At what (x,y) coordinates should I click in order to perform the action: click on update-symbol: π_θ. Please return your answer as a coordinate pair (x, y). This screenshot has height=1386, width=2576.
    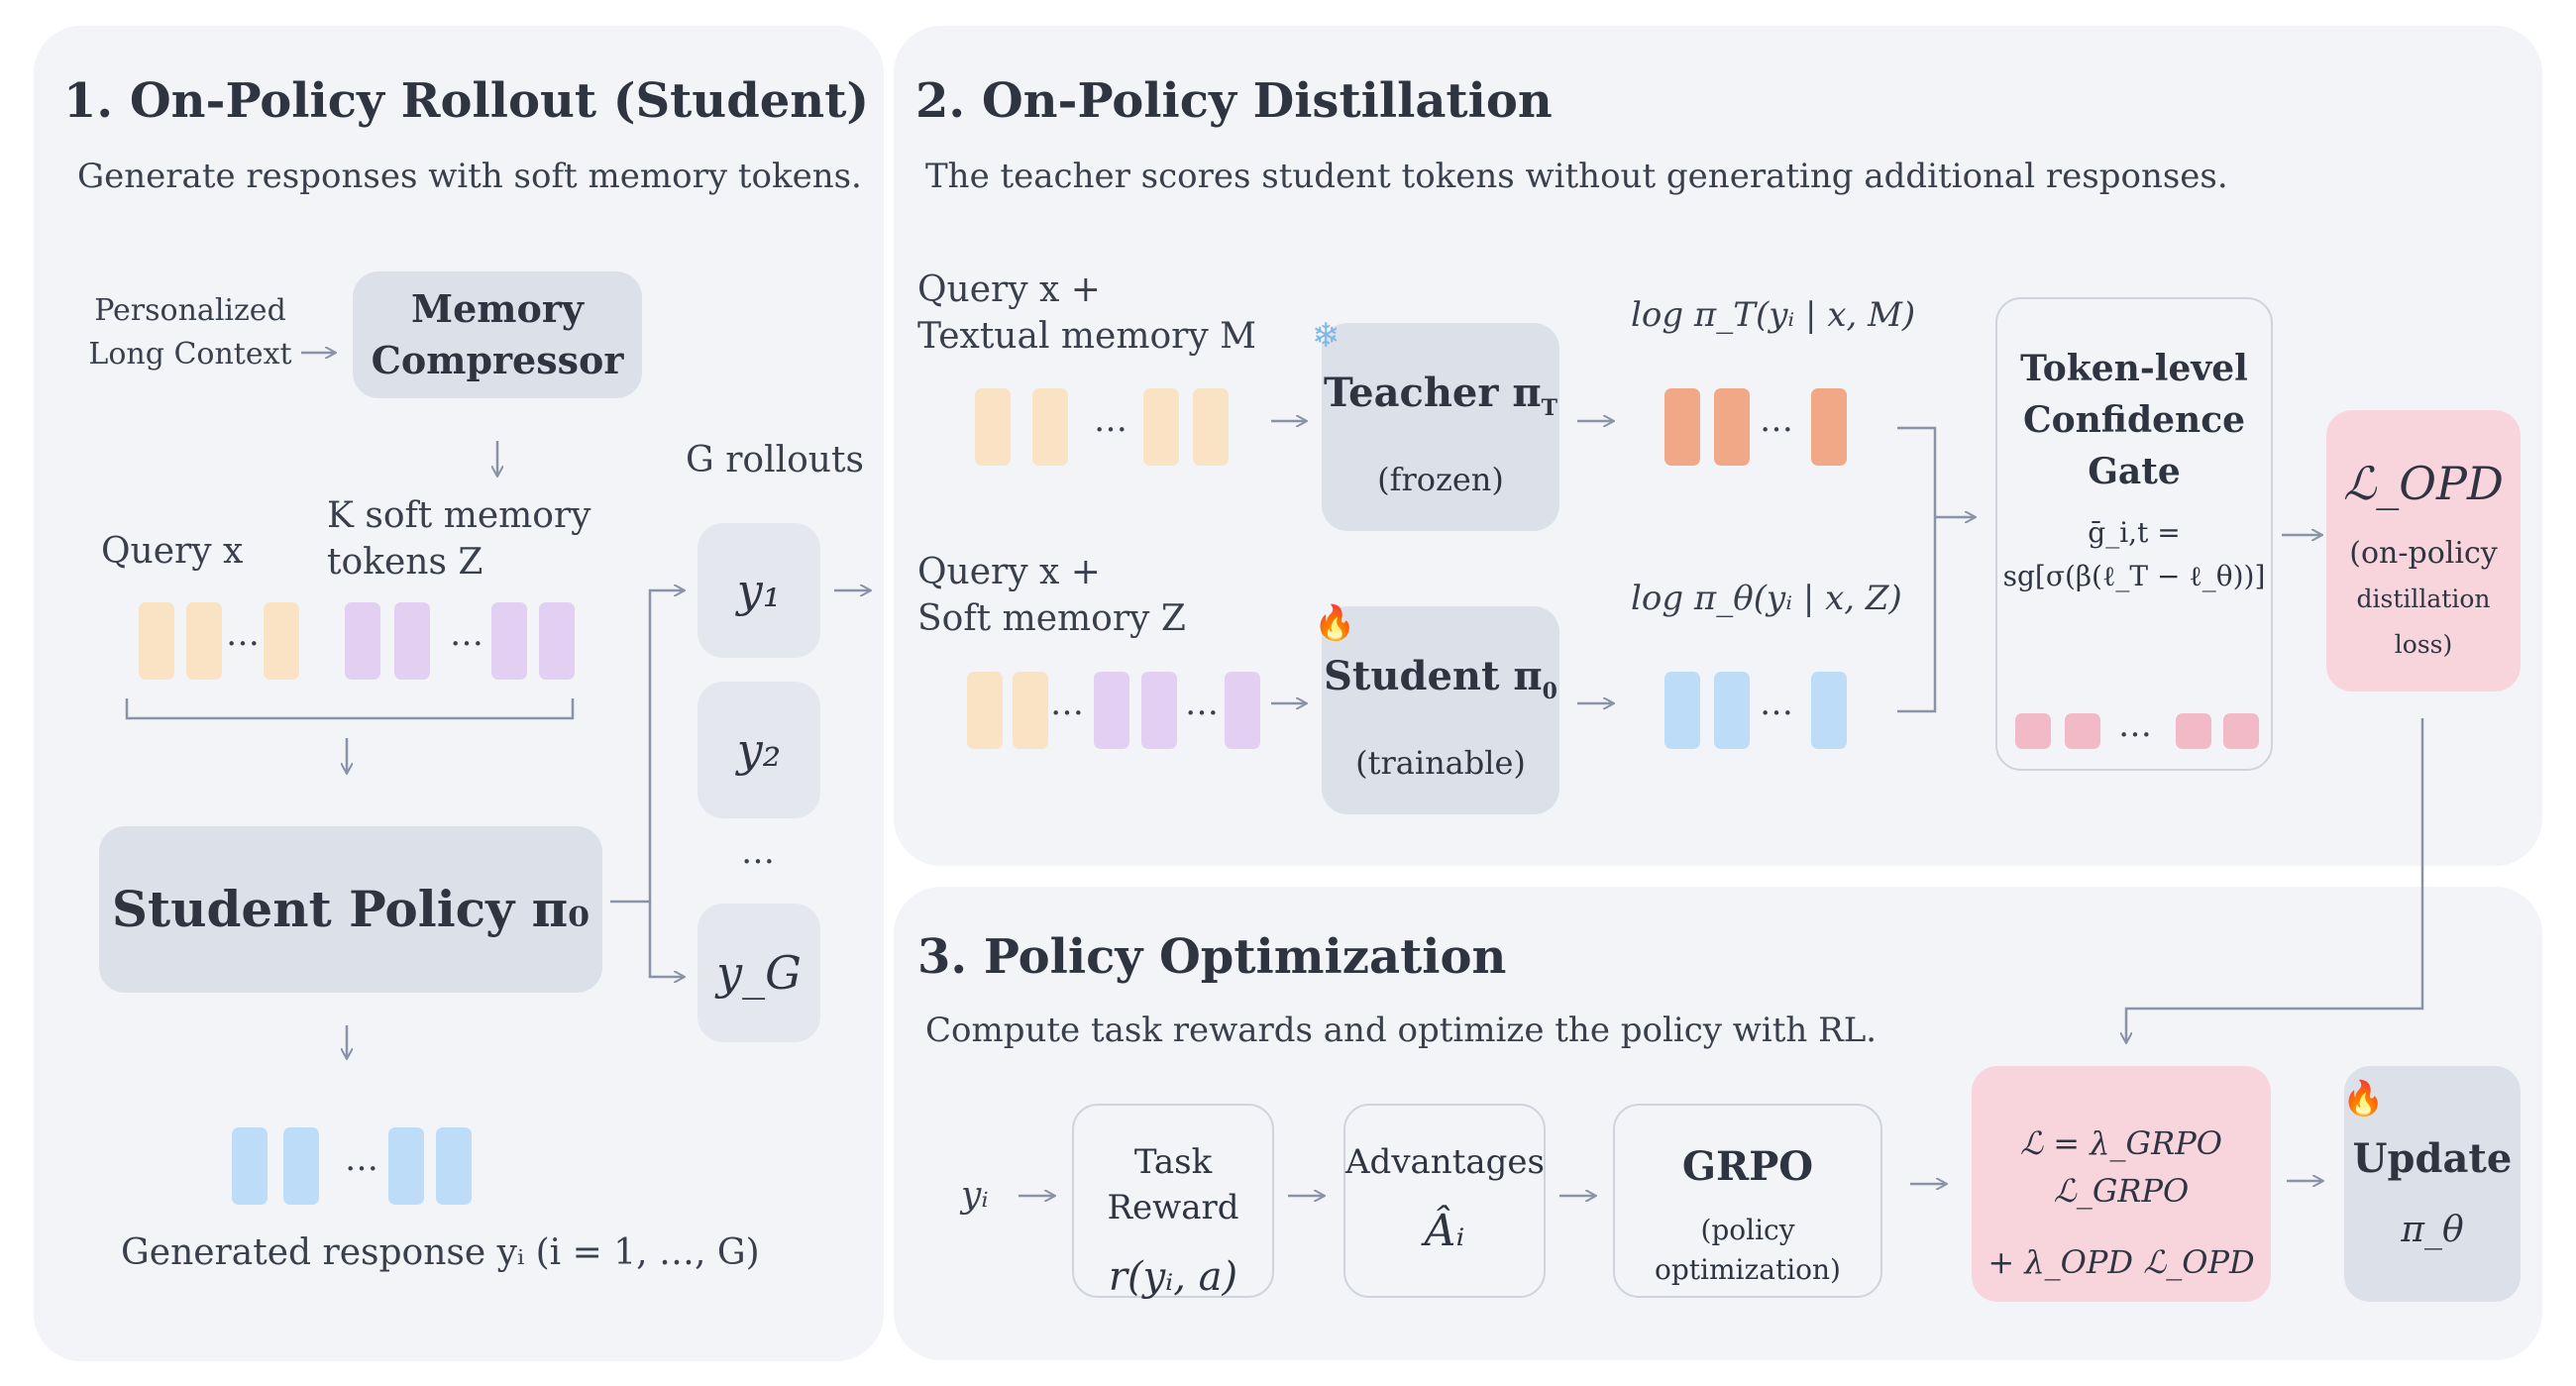
    Looking at the image, I should click on (2432, 1230).